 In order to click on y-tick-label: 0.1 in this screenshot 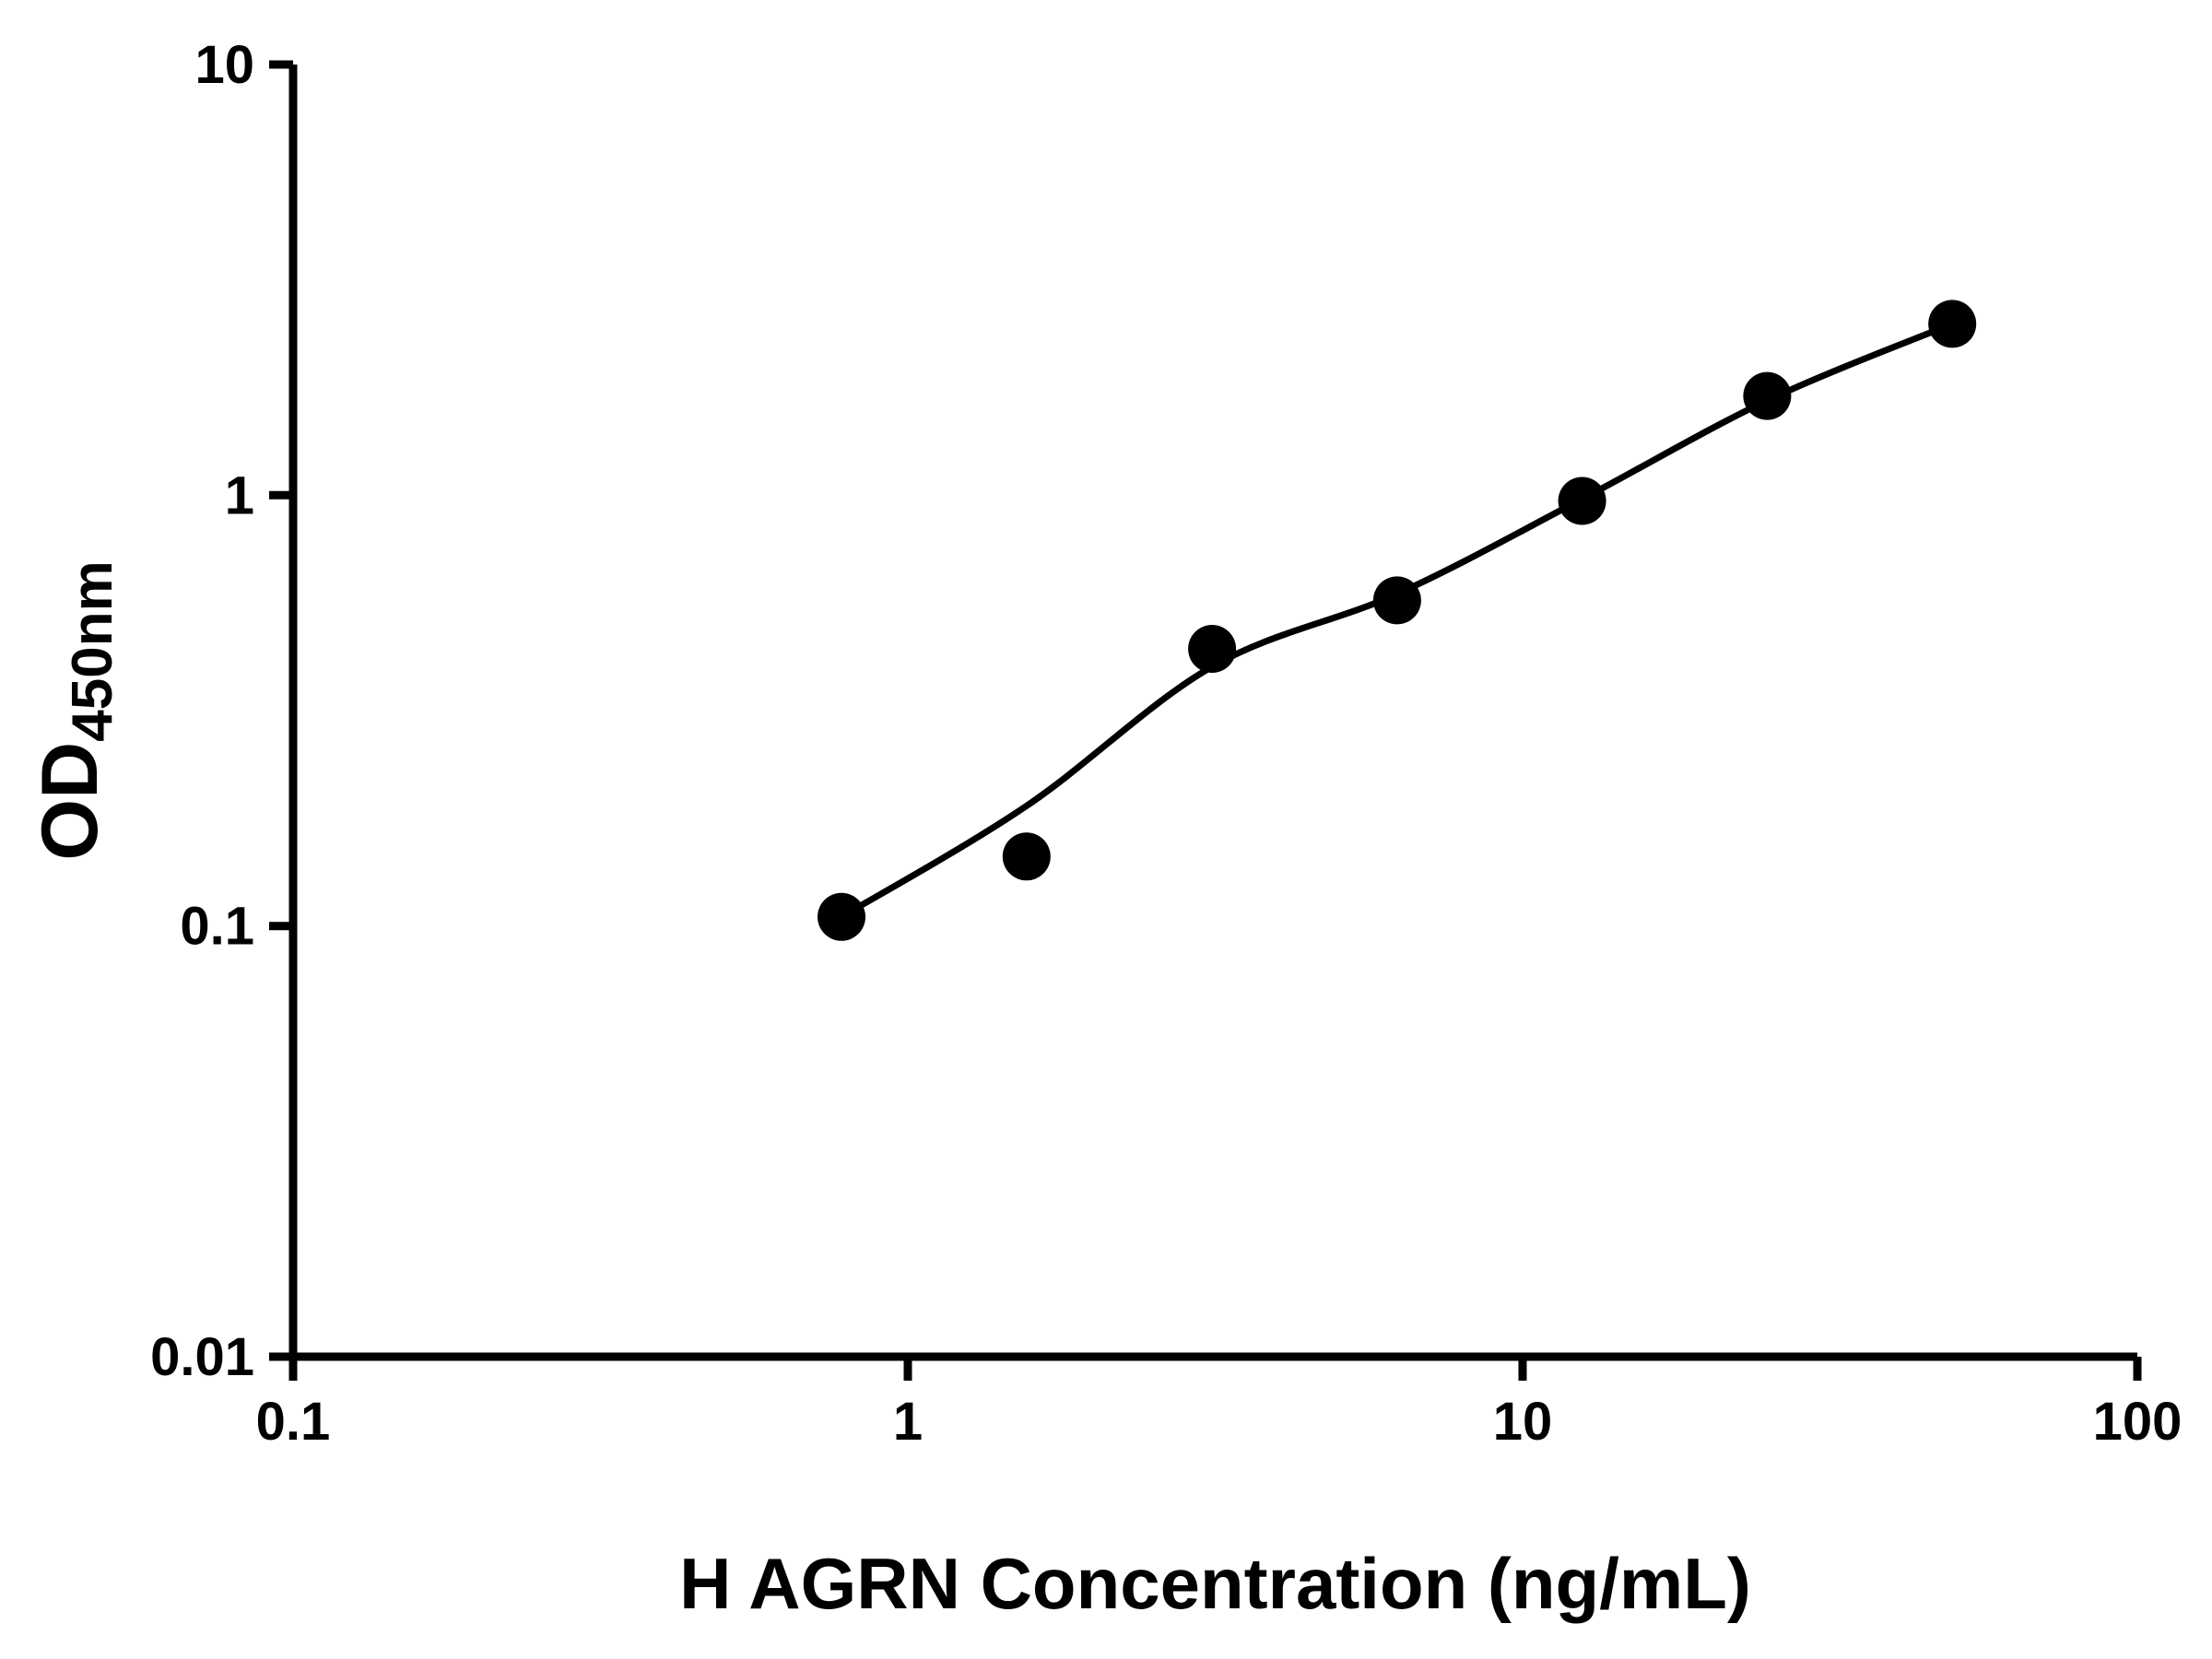, I will do `click(217, 927)`.